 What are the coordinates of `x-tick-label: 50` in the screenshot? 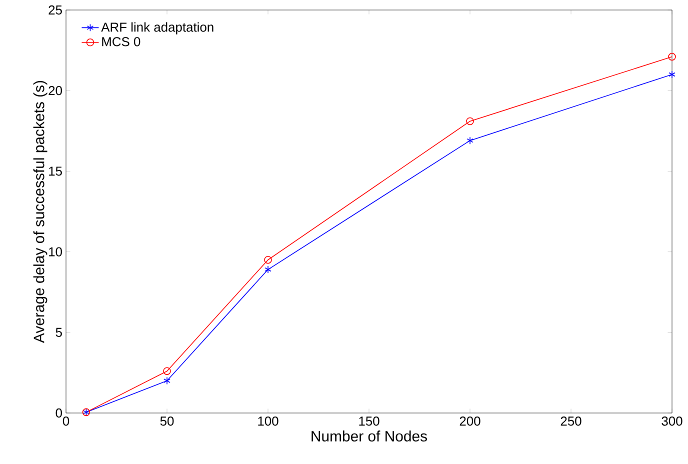 It's located at (167, 421).